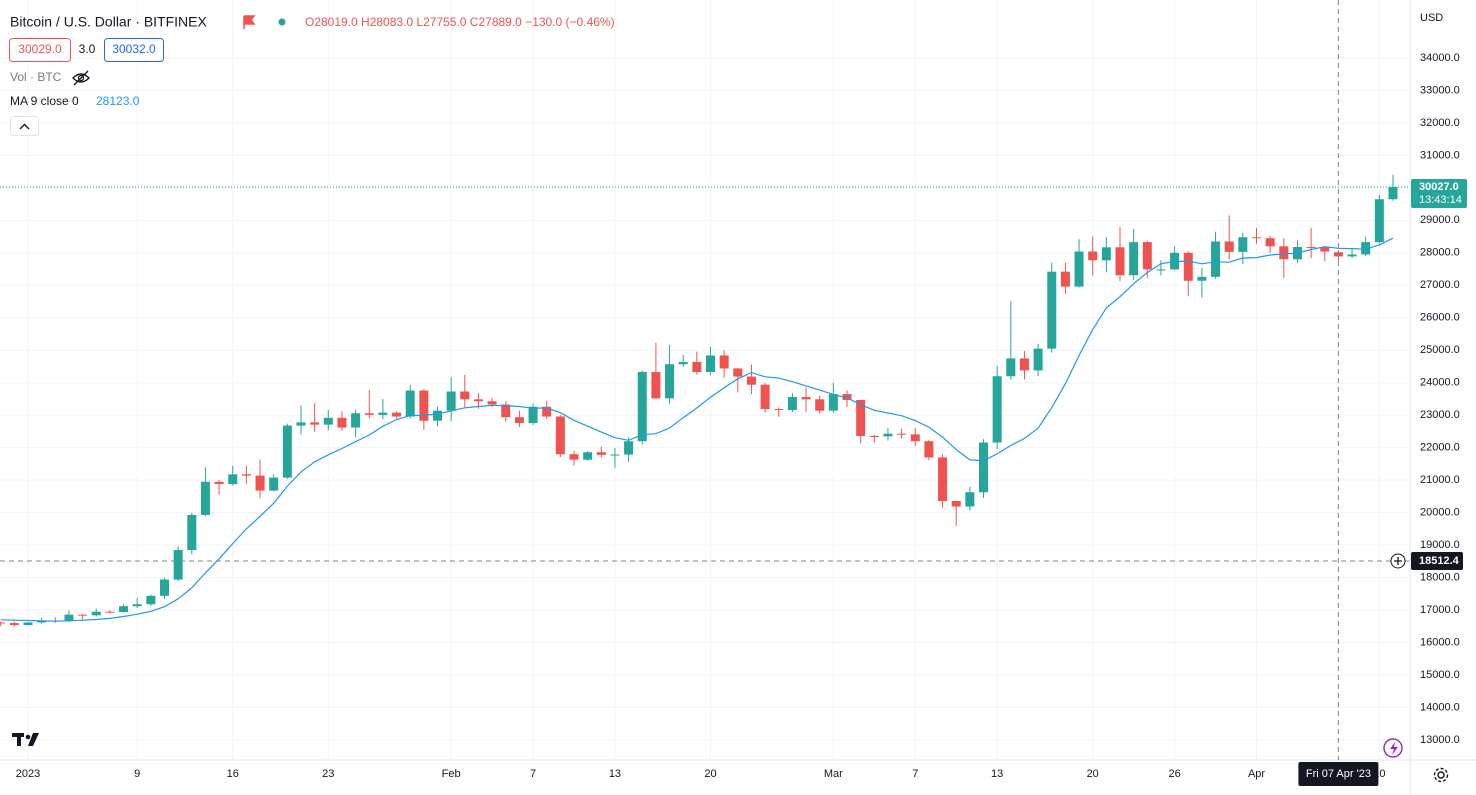 The height and width of the screenshot is (795, 1476). Describe the element at coordinates (81, 78) in the screenshot. I see `hide-icon` at that location.